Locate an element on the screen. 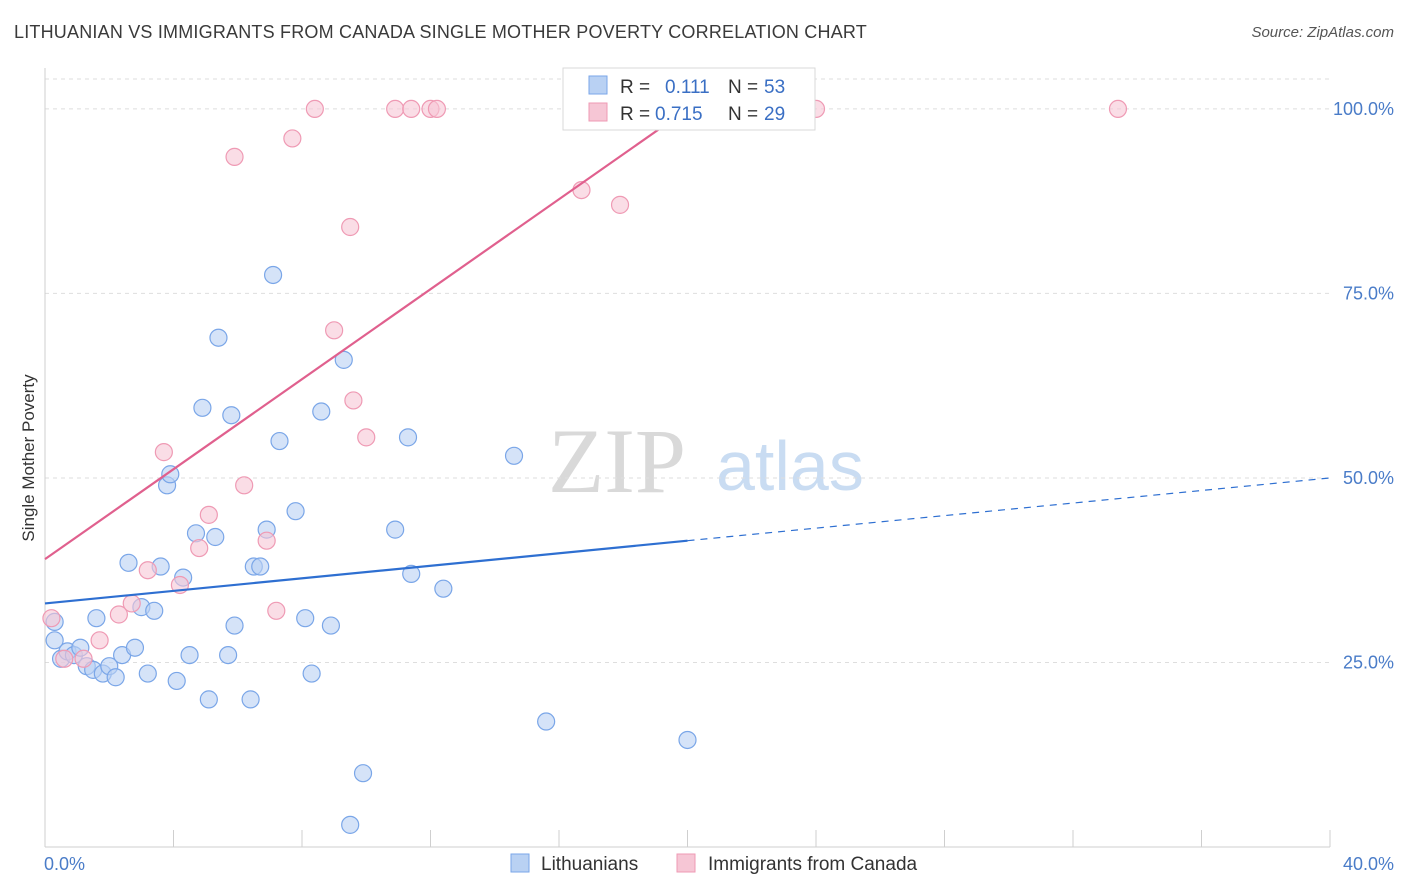  watermark-atlas: atlas is located at coordinates (790, 466).